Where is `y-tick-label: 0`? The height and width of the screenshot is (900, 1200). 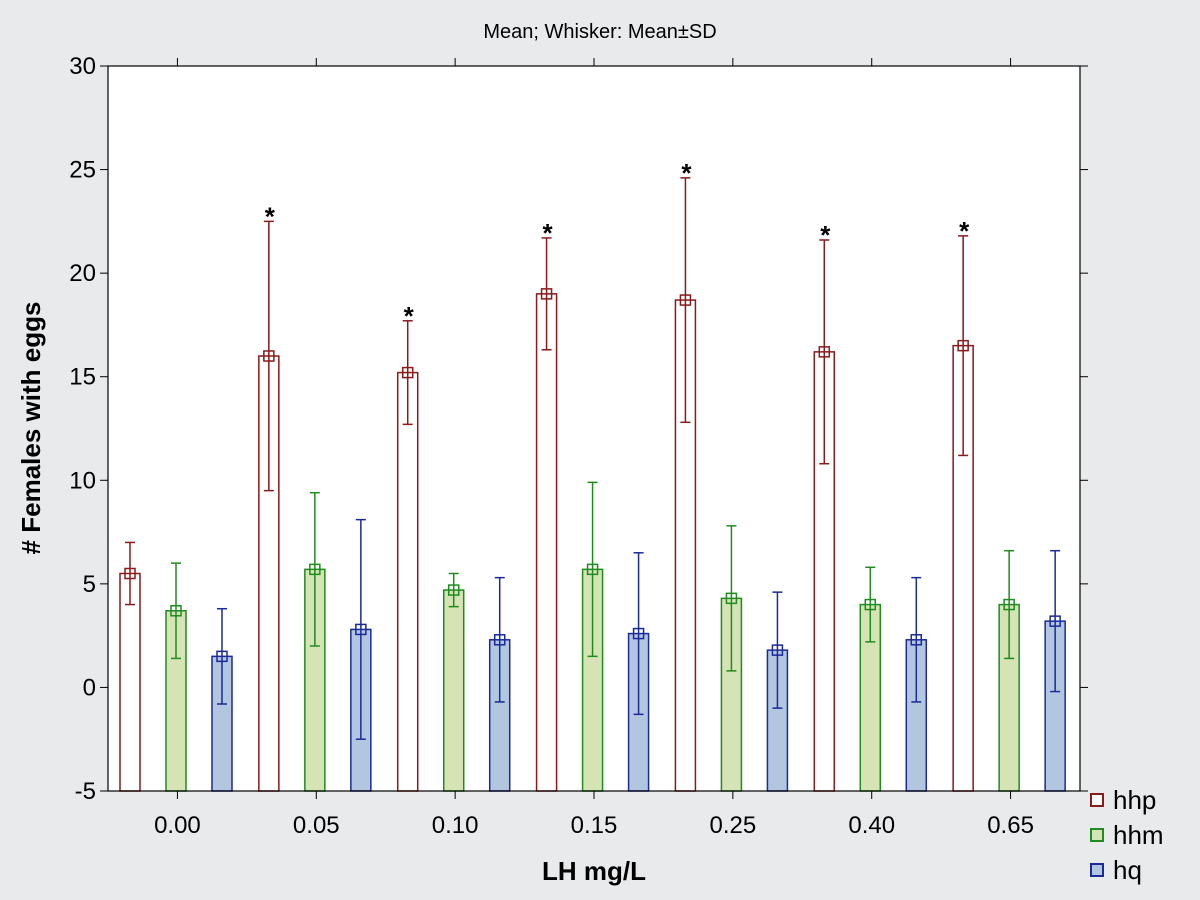
y-tick-label: 0 is located at coordinates (89, 687).